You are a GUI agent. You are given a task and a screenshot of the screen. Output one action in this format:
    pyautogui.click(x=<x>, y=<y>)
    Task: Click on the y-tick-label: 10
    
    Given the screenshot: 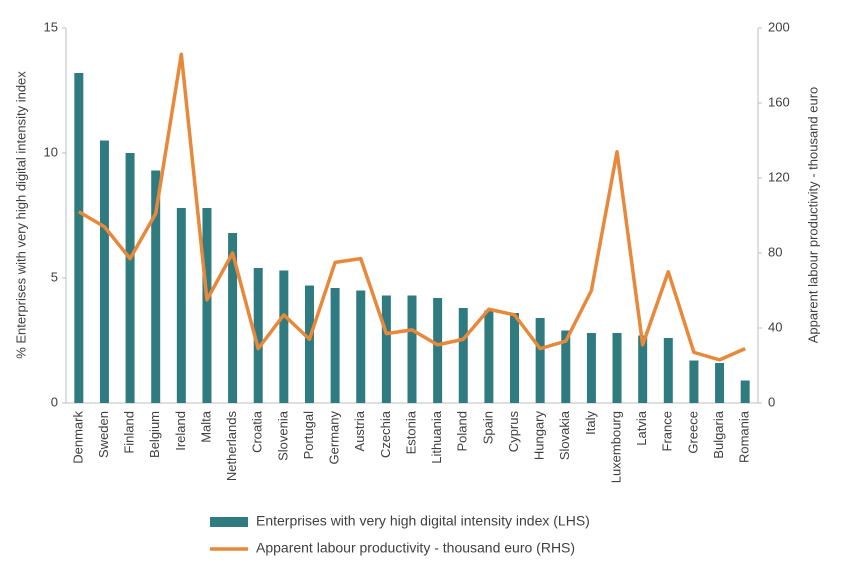 What is the action you would take?
    pyautogui.click(x=51, y=151)
    